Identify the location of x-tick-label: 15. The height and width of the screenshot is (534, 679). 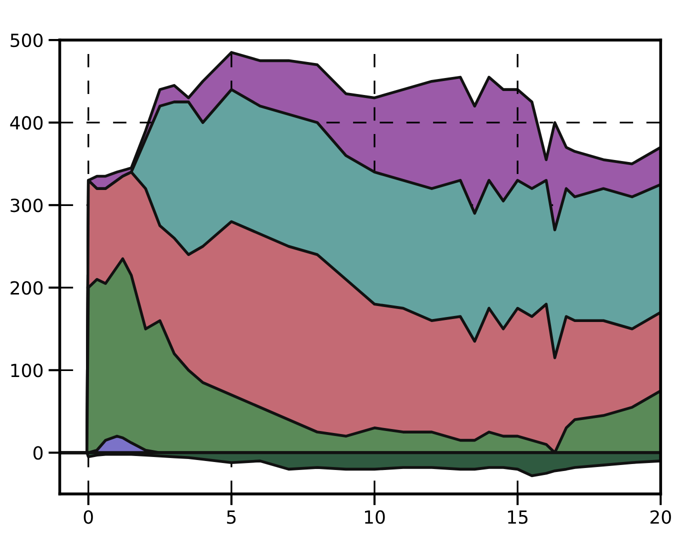
(518, 517).